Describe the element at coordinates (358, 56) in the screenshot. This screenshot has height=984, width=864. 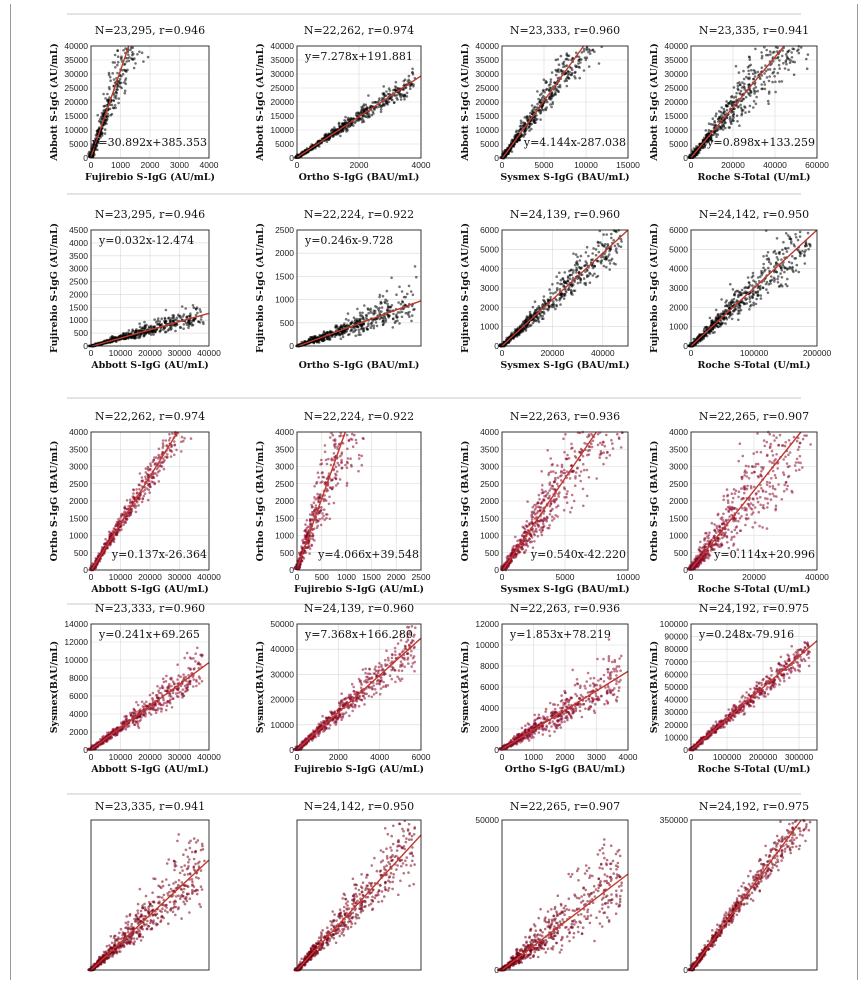
I see `regression-equation: y=7.278x+191.881` at that location.